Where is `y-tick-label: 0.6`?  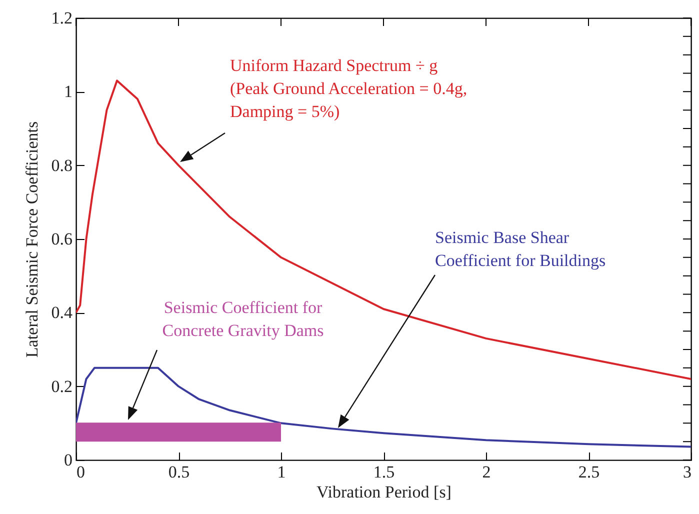
y-tick-label: 0.6 is located at coordinates (61, 239).